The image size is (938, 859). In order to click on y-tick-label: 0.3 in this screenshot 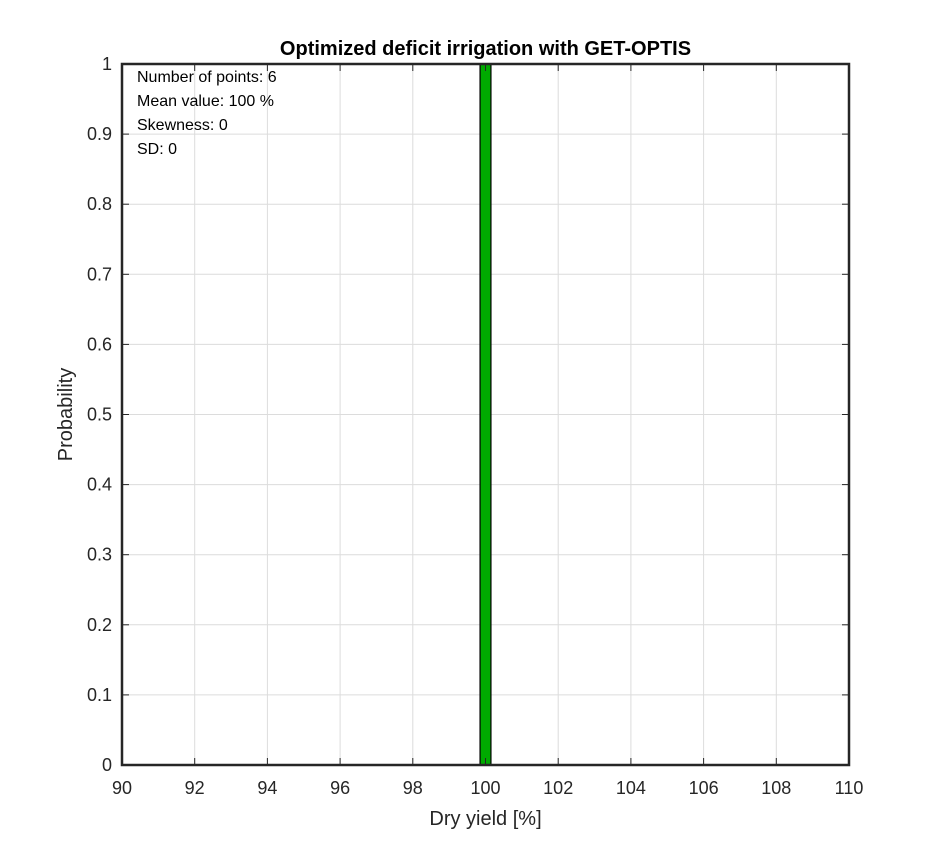, I will do `click(99, 555)`.